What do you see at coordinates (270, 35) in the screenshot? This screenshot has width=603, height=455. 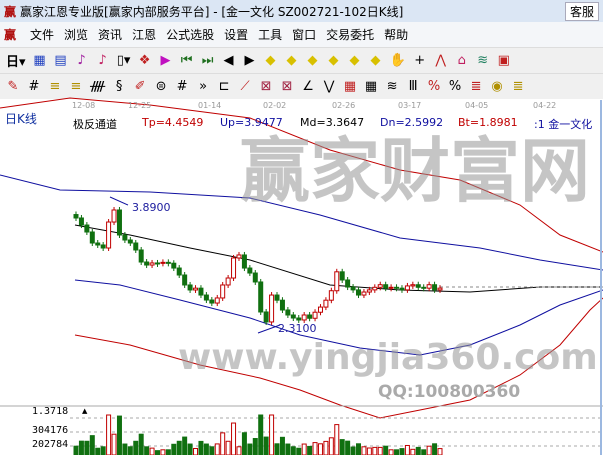 I see `menu-tools: 工具` at bounding box center [270, 35].